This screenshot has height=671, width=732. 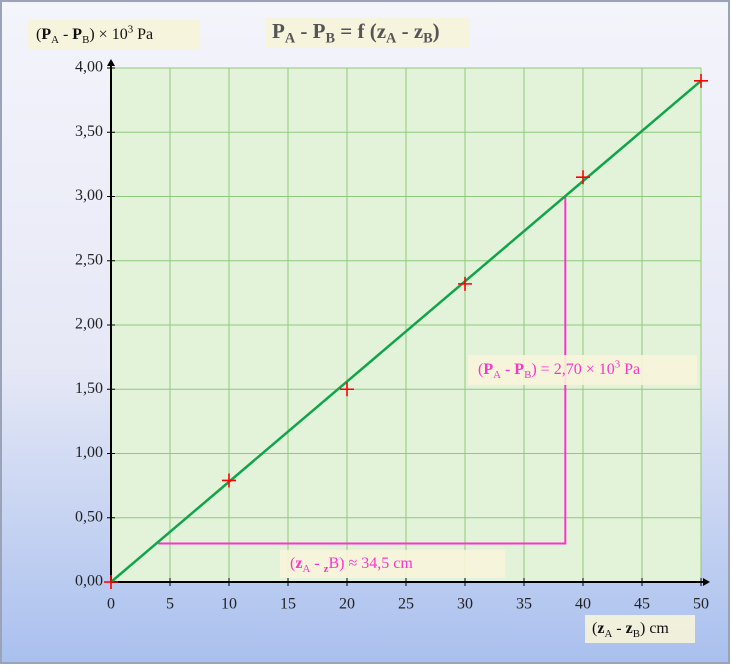 I want to click on label-part: ) × 10, so click(x=108, y=34).